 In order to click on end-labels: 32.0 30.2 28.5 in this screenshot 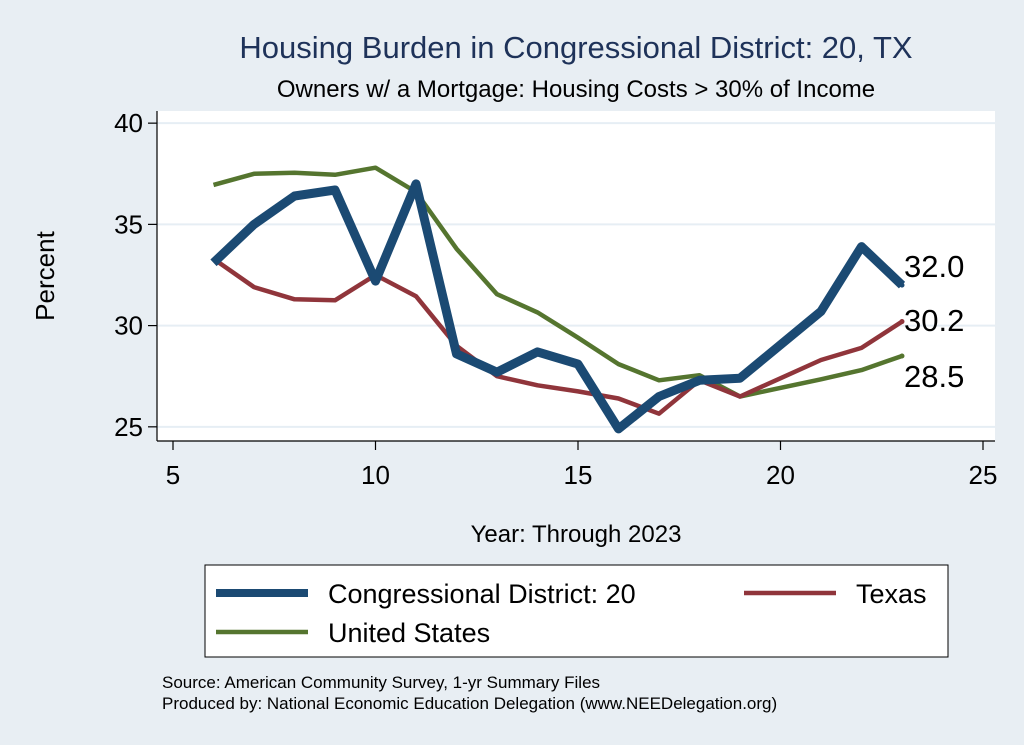, I will do `click(931, 321)`.